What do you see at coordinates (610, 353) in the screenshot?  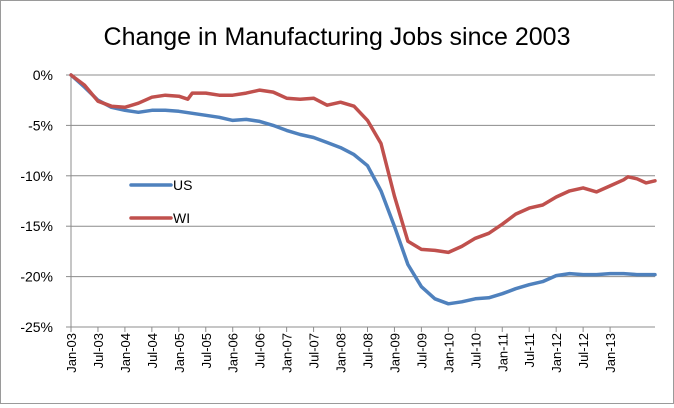 I see `x-tick-label: Jan-13` at bounding box center [610, 353].